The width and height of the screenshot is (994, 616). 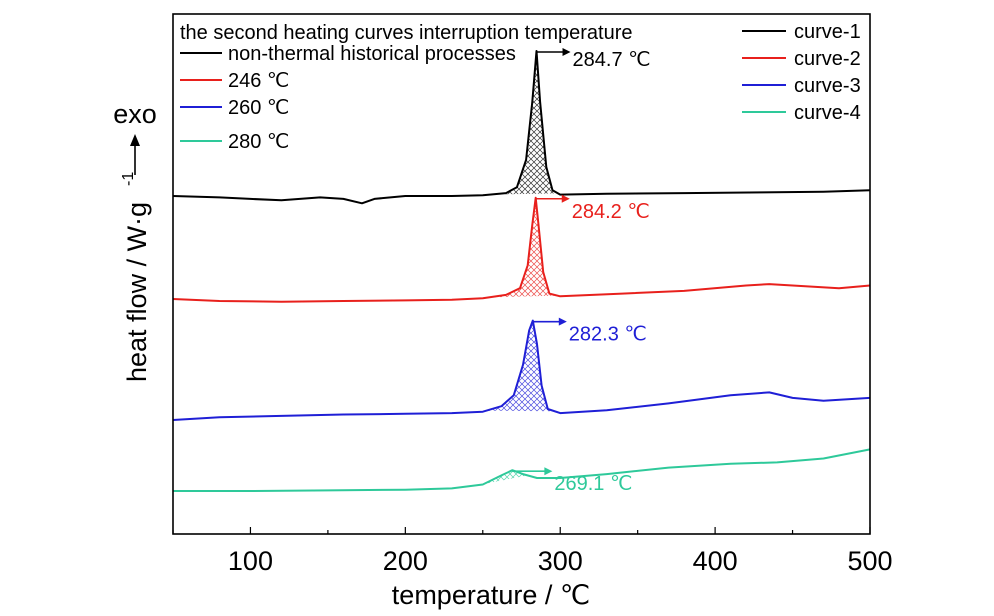 What do you see at coordinates (715, 561) in the screenshot?
I see `x-tick-label: 400` at bounding box center [715, 561].